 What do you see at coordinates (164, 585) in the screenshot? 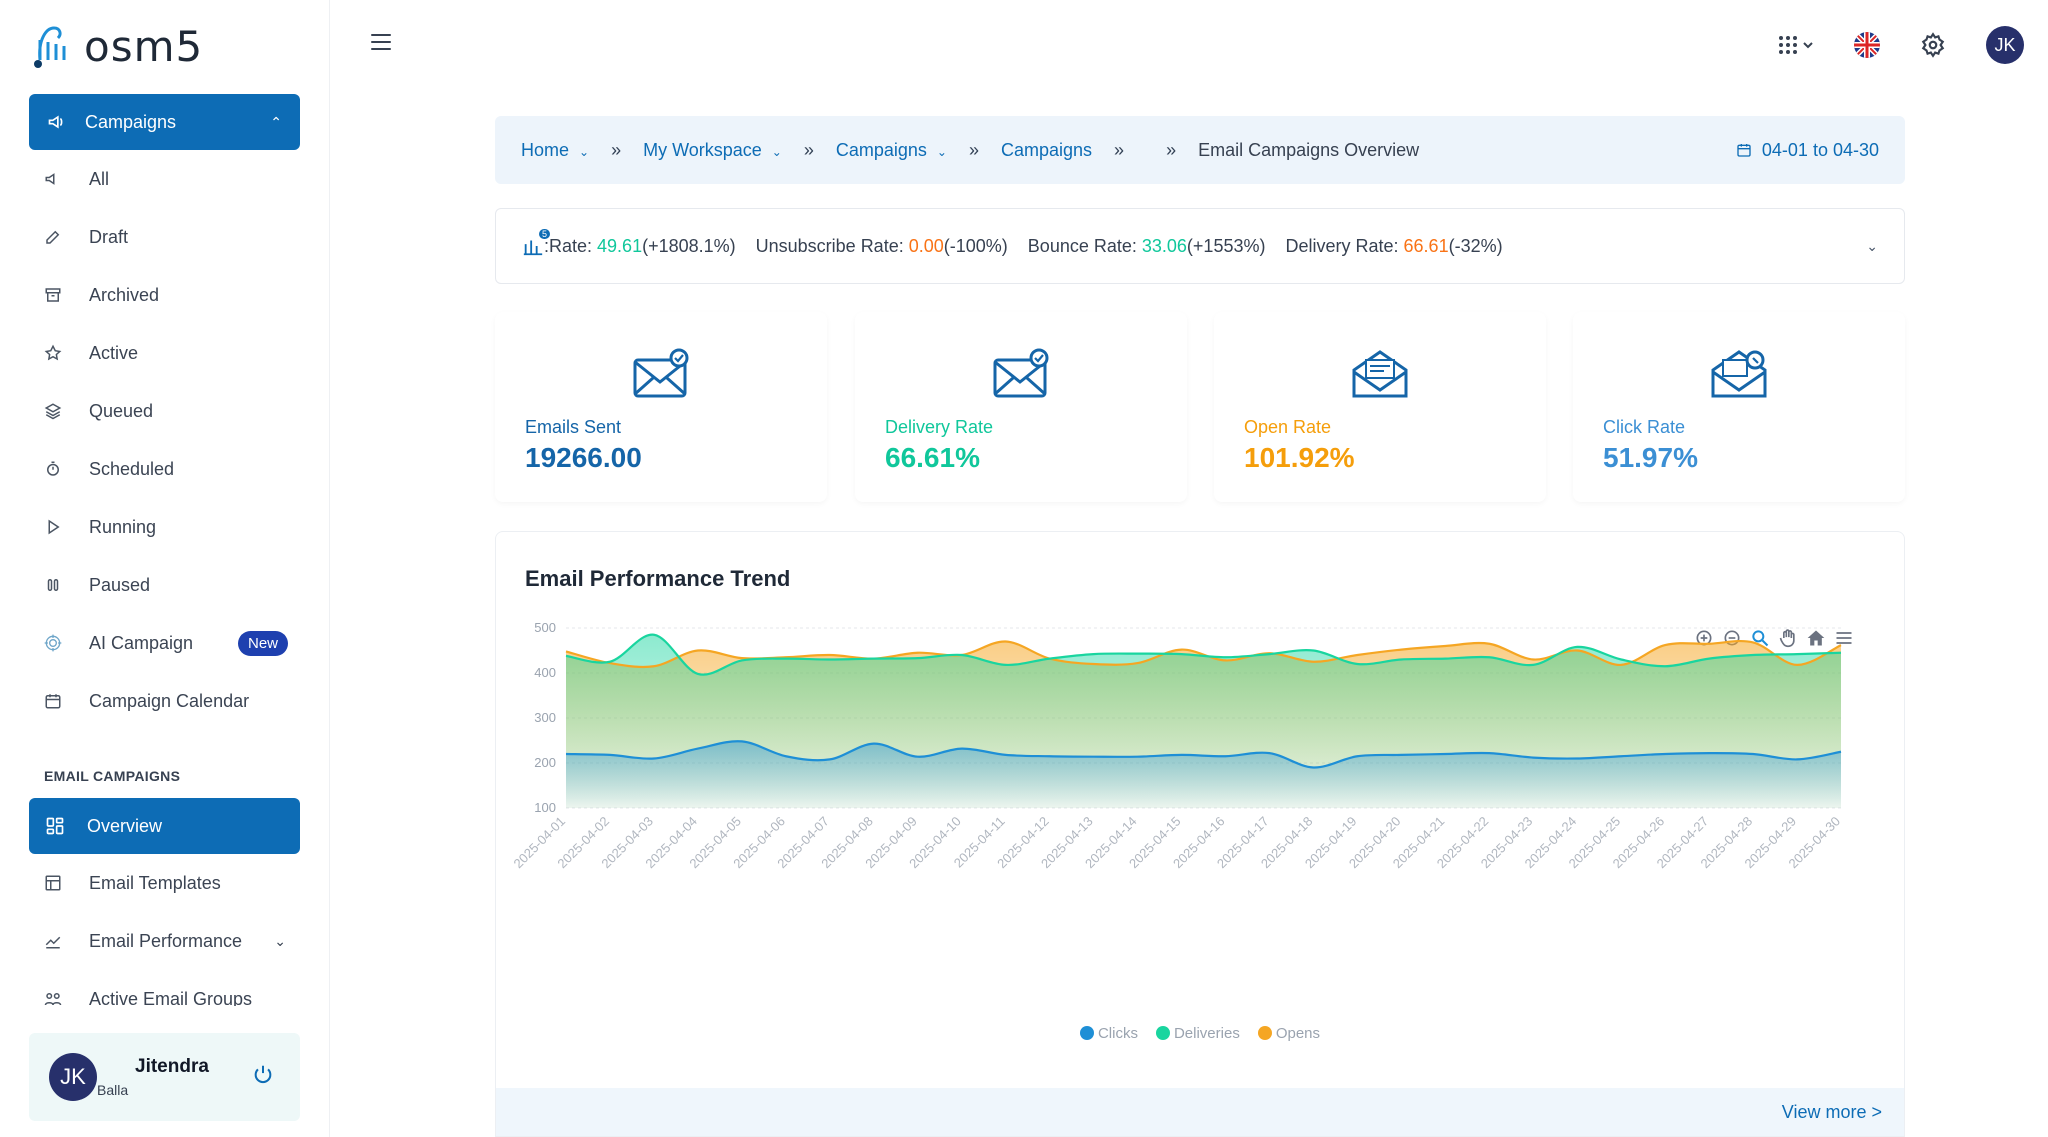
I see `sidebar-item-paused: Paused` at bounding box center [164, 585].